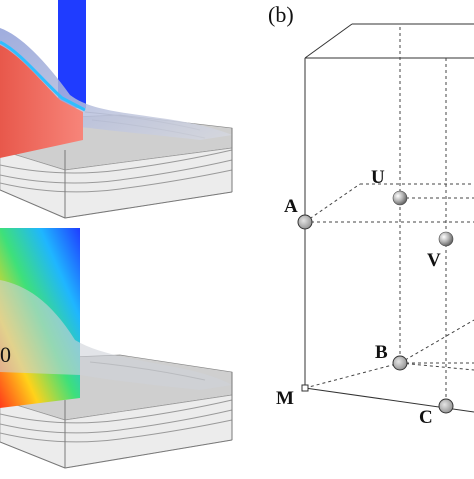 The image size is (474, 479). What do you see at coordinates (305, 222) in the screenshot?
I see `point-a` at bounding box center [305, 222].